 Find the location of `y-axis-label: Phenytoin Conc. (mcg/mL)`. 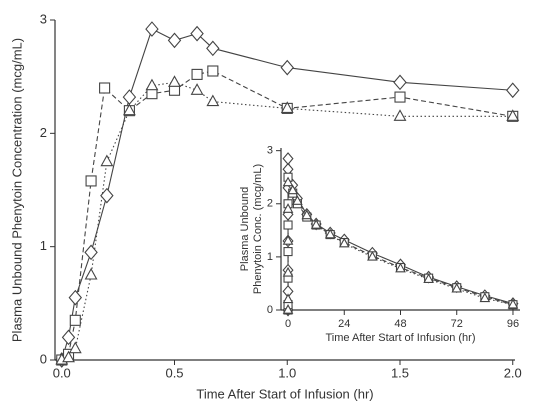

y-axis-label: Phenytoin Conc. (mcg/mL) is located at coordinates (258, 229).